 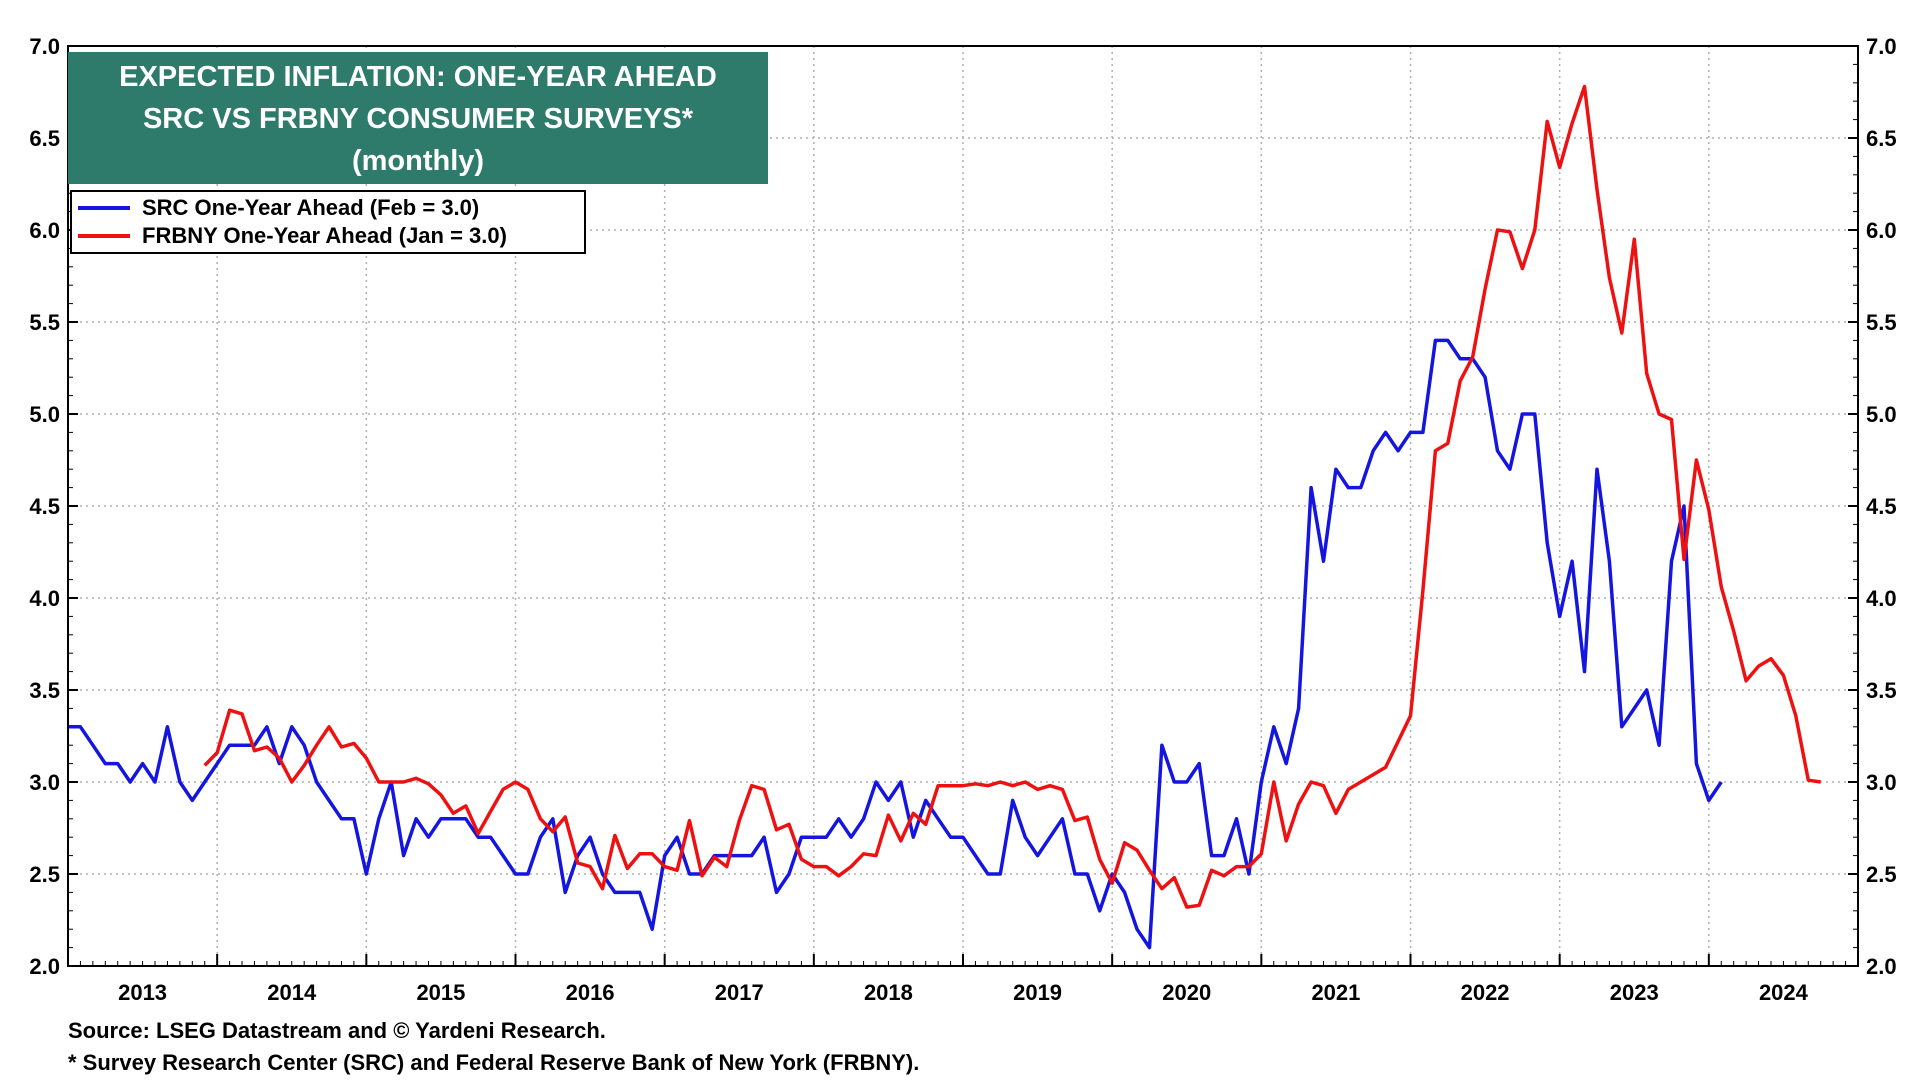 I want to click on x-tick-label: 2020, so click(x=1186, y=992).